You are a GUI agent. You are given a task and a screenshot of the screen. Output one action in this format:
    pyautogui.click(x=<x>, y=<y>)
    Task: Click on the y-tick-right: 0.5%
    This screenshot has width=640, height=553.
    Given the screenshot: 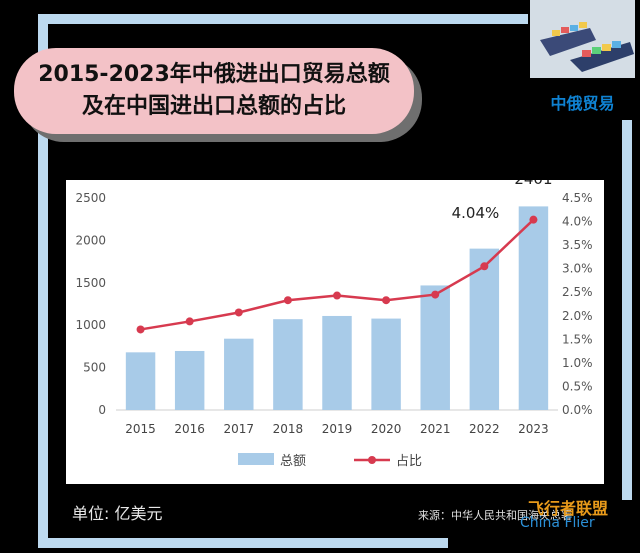 What is the action you would take?
    pyautogui.click(x=577, y=386)
    